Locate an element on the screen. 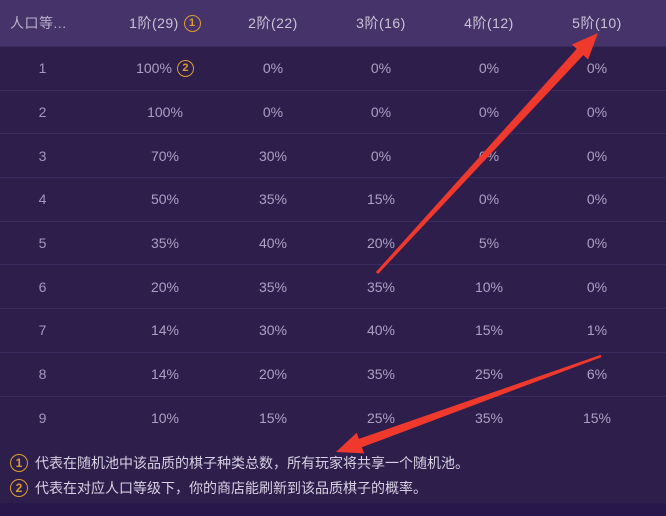 The width and height of the screenshot is (666, 516). level-cell: 3 is located at coordinates (42, 155).